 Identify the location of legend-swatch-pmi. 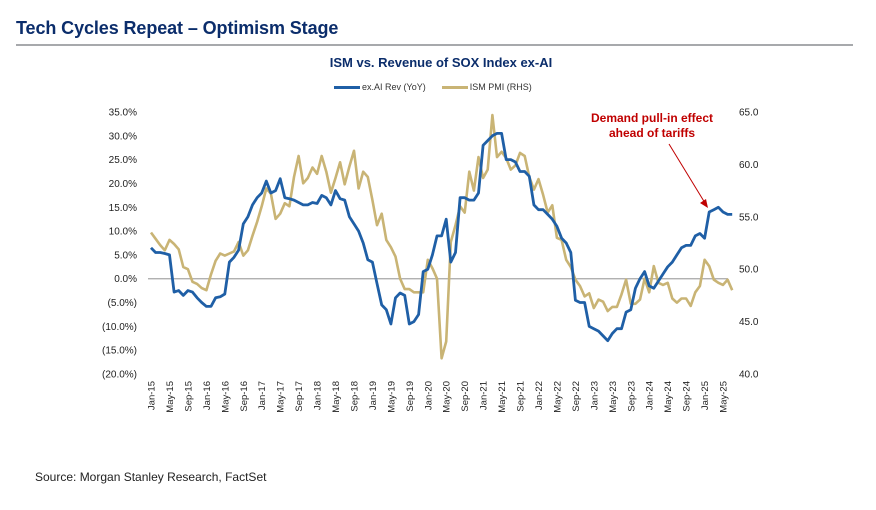
(454, 87).